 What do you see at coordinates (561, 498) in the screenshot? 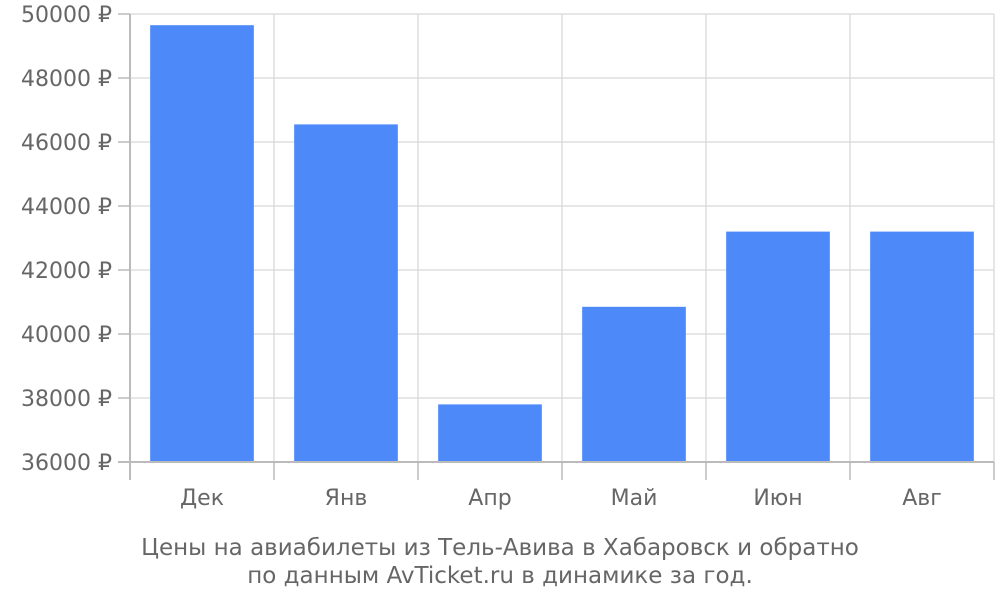
I see `x-tick-labels: Дек Янв Апр Май Июн Авг` at bounding box center [561, 498].